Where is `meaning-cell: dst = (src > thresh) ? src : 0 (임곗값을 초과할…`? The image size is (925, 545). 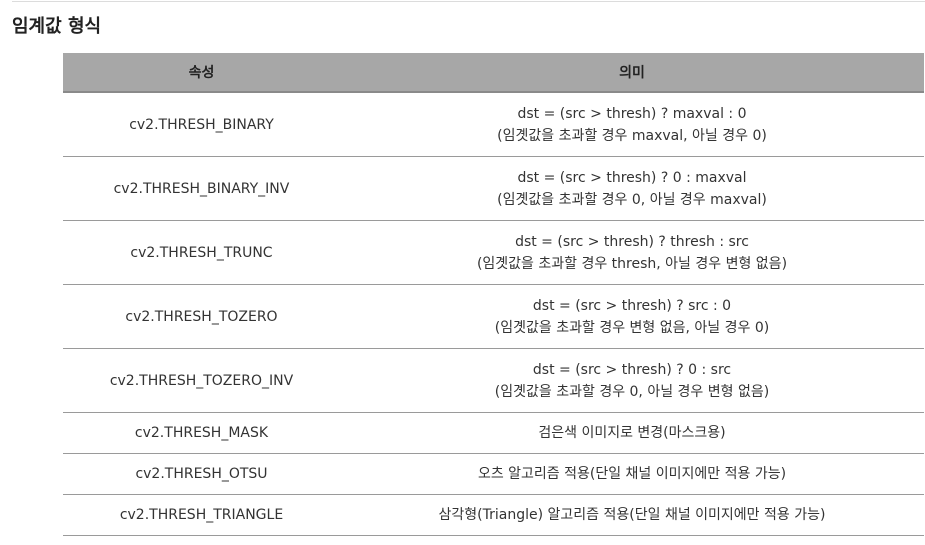 meaning-cell: dst = (src > thresh) ? src : 0 (임곗값을 초과할… is located at coordinates (632, 316).